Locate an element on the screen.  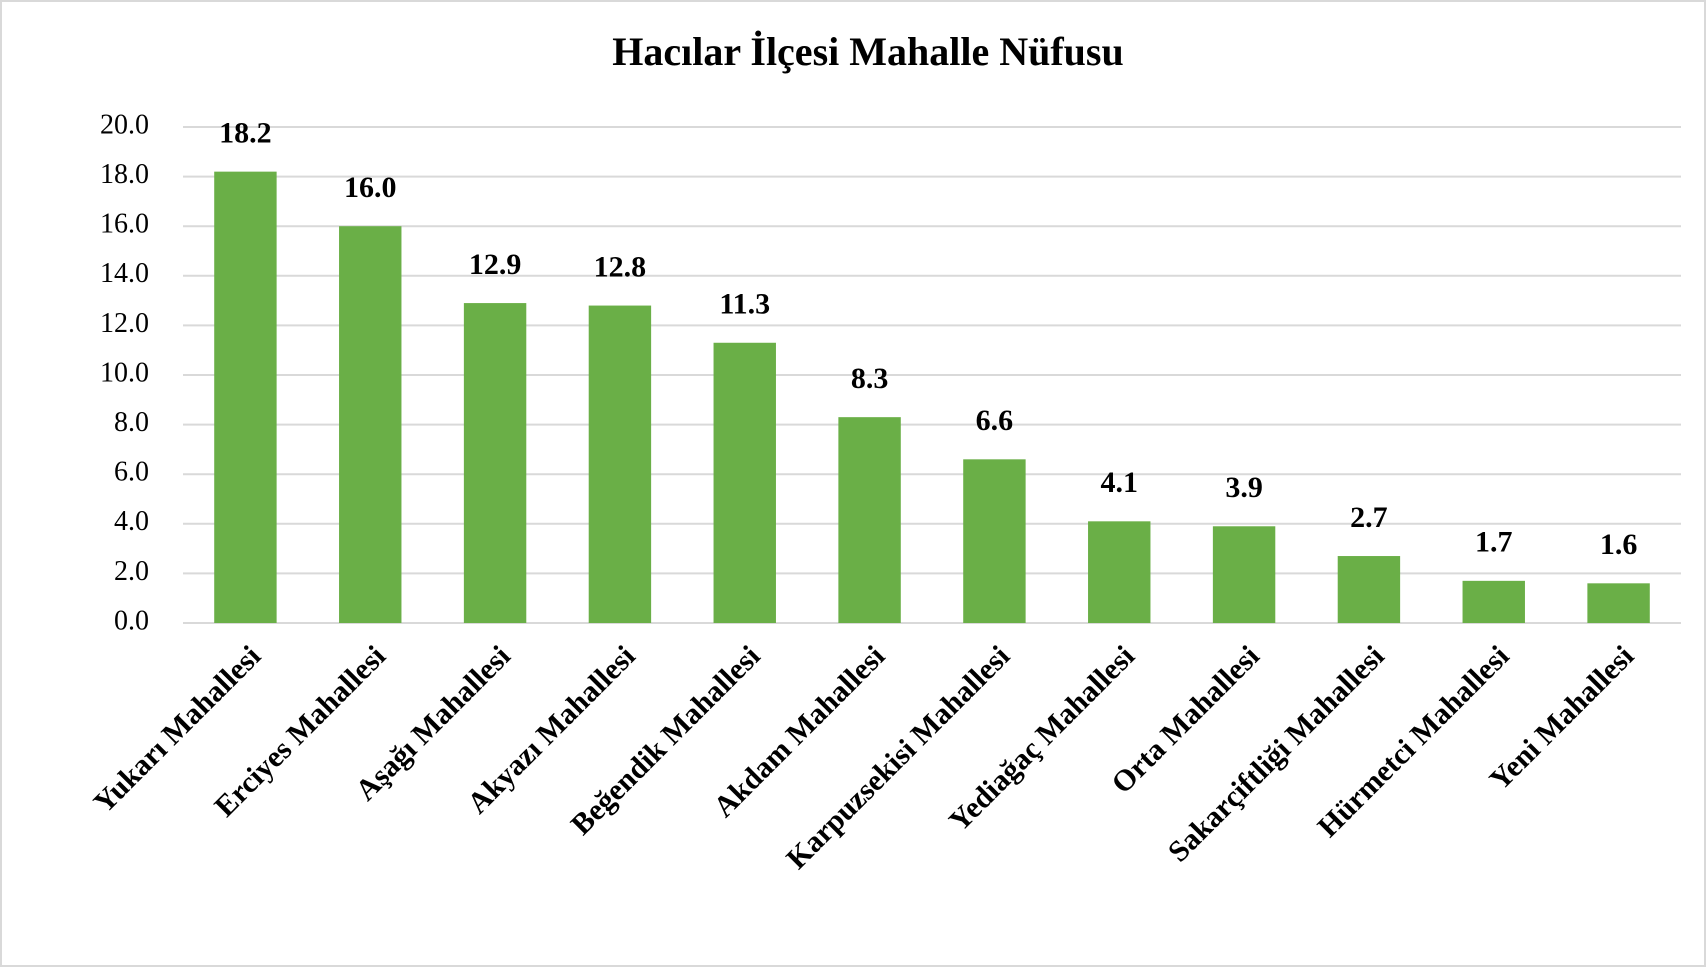
y-tick-label: 18.0 is located at coordinates (124, 174).